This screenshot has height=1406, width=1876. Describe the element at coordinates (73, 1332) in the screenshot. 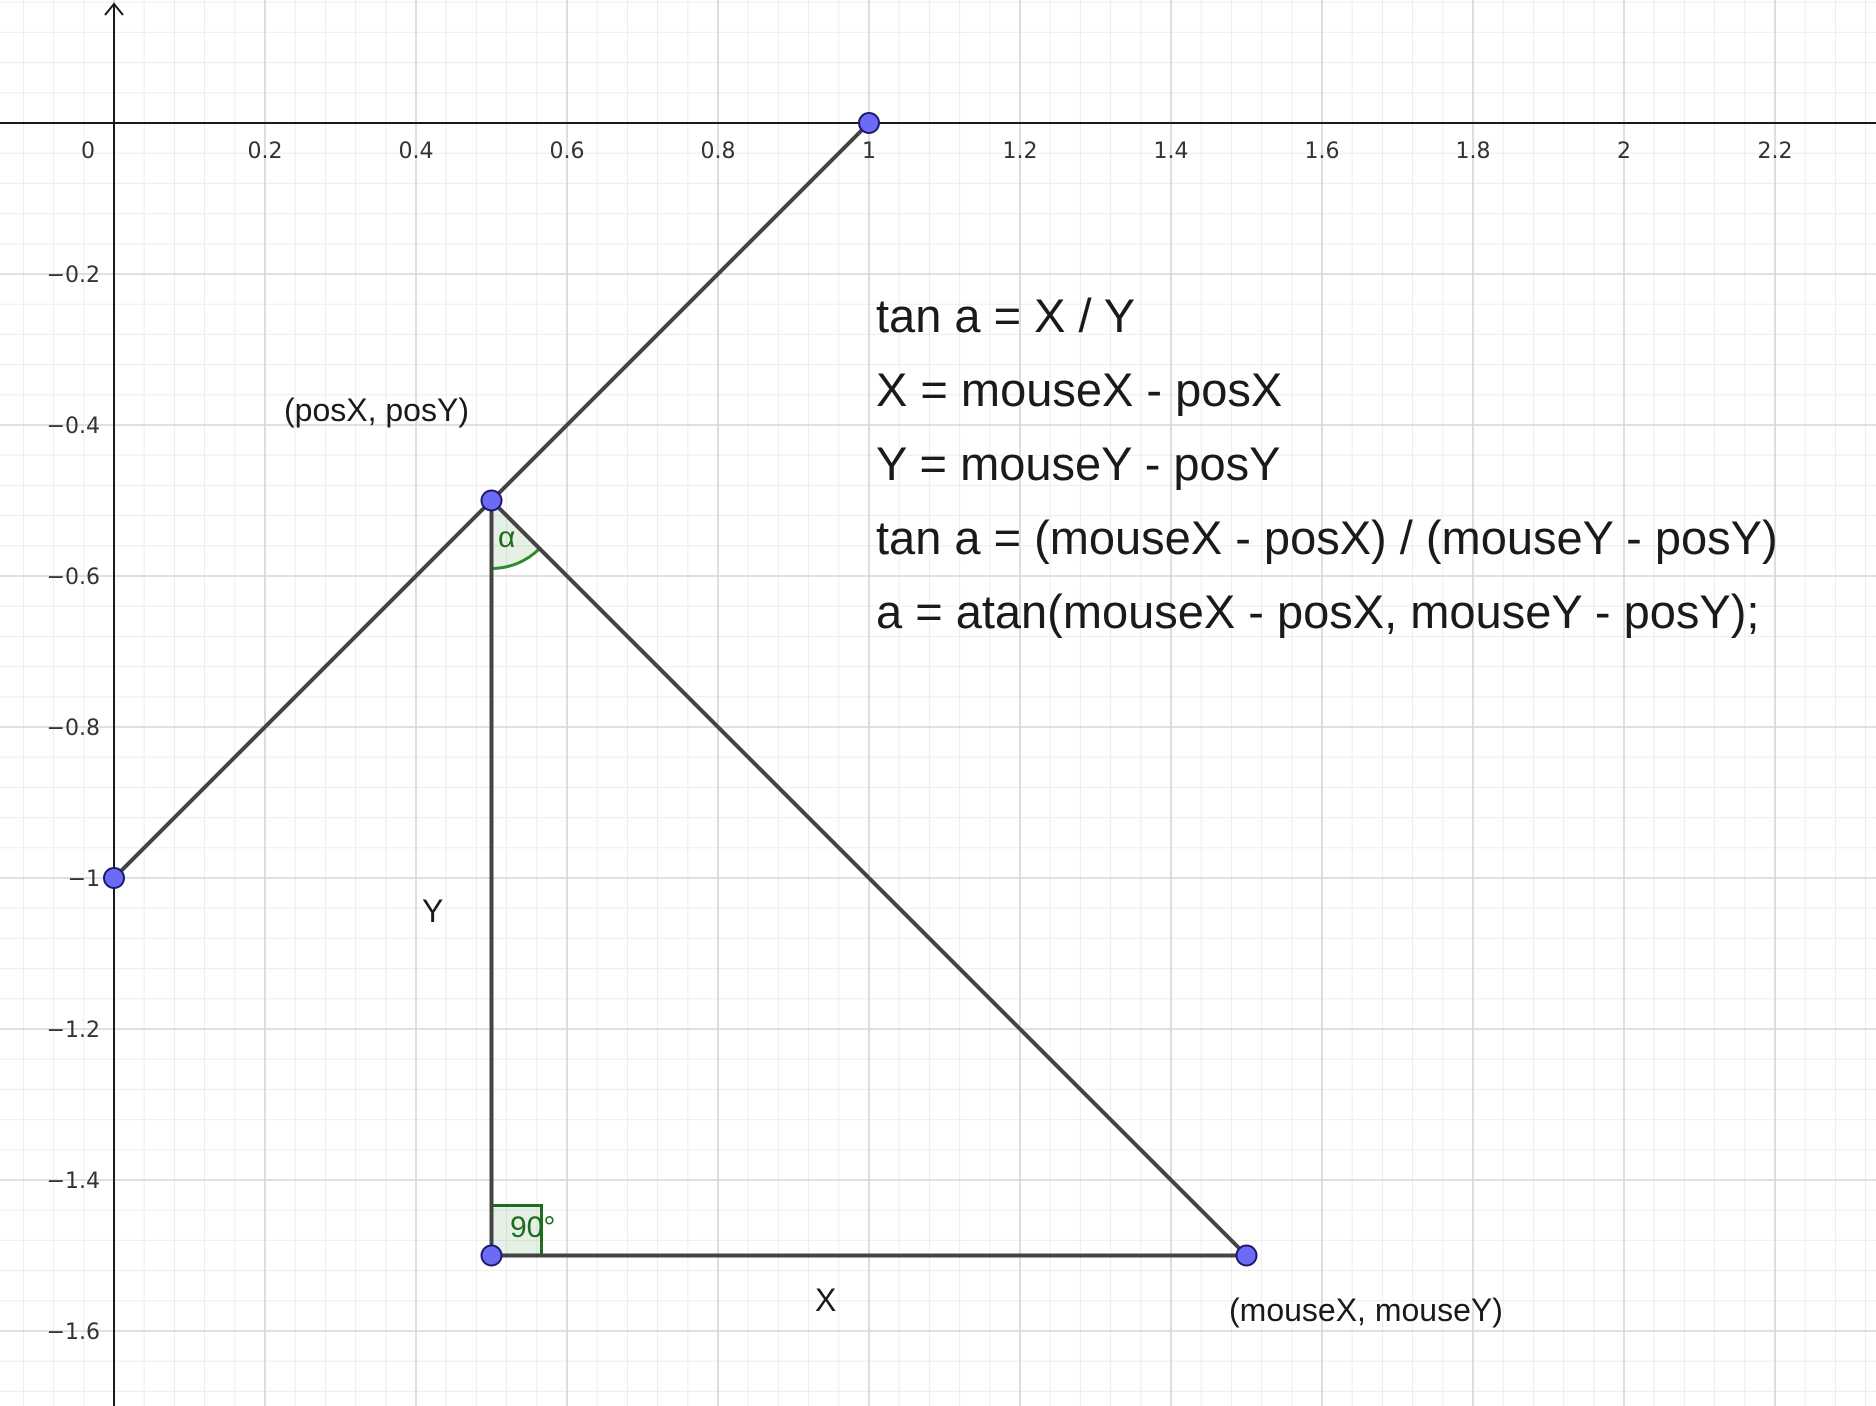

I see `y-tick-label: −1.6` at that location.